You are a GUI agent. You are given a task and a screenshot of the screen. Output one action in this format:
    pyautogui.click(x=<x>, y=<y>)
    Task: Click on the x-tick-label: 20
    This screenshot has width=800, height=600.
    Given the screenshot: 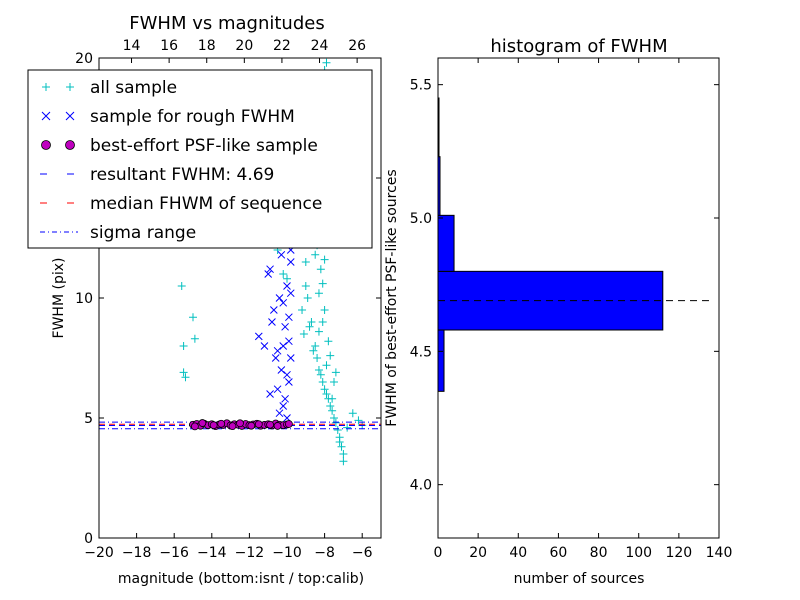 What is the action you would take?
    pyautogui.click(x=478, y=553)
    